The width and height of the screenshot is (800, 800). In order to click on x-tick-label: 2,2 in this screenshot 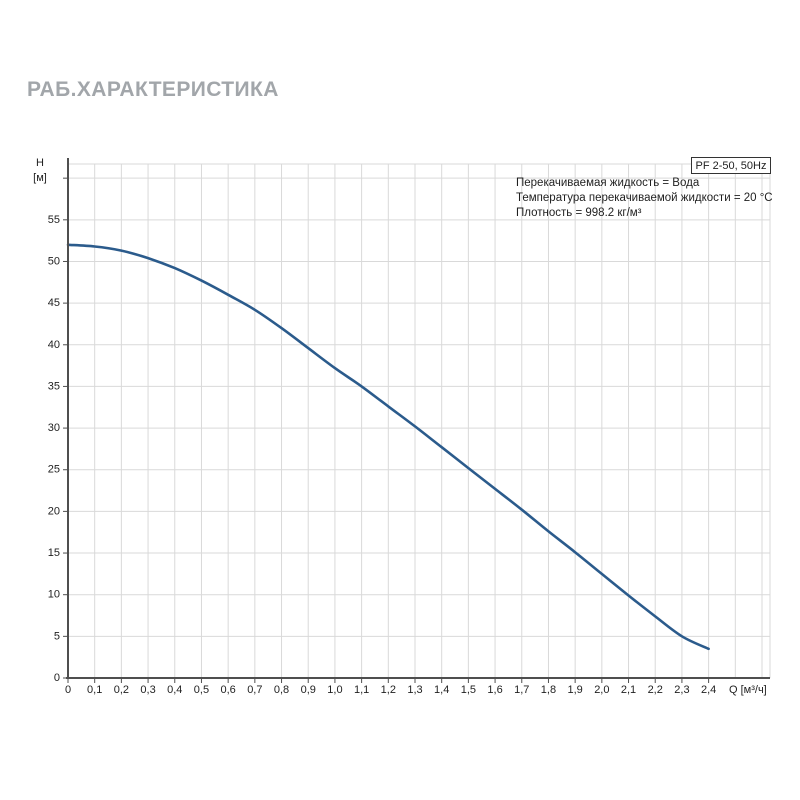, I will do `click(655, 690)`.